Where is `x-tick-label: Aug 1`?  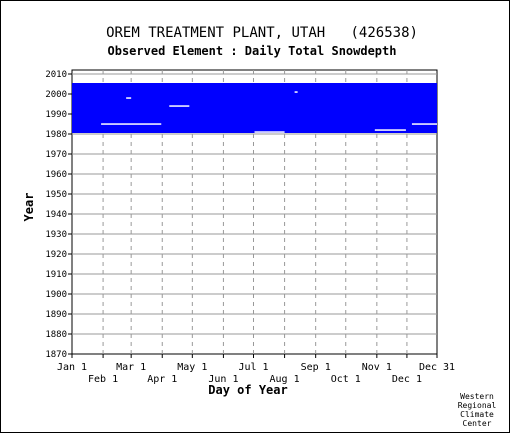
x-tick-label: Aug 1 is located at coordinates (285, 379).